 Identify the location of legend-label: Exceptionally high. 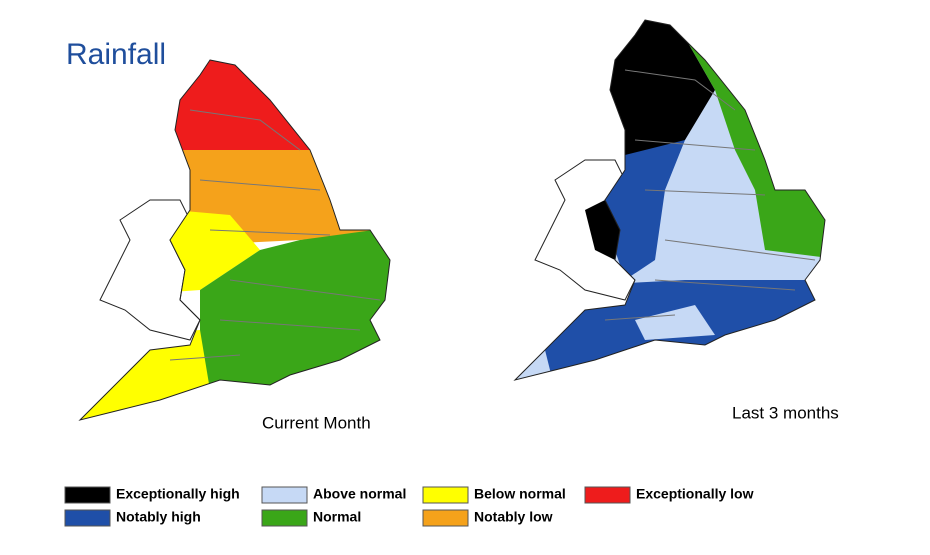
(178, 494).